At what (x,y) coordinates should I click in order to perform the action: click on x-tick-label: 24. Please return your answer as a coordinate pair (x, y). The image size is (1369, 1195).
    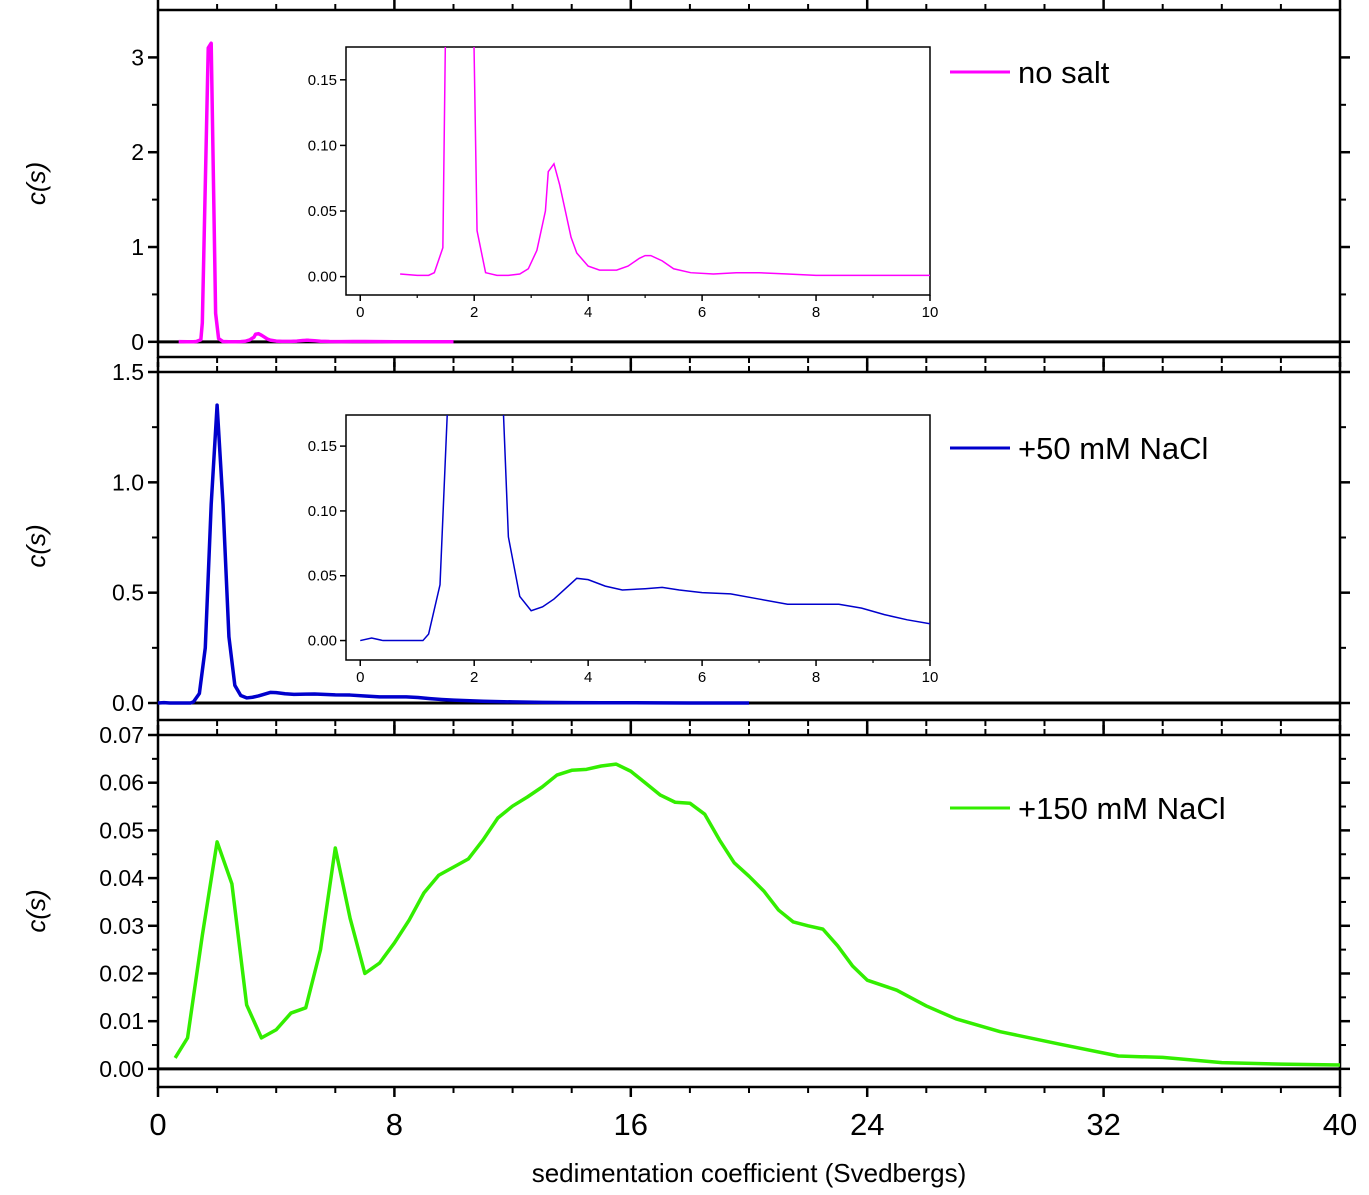
    Looking at the image, I should click on (867, 1124).